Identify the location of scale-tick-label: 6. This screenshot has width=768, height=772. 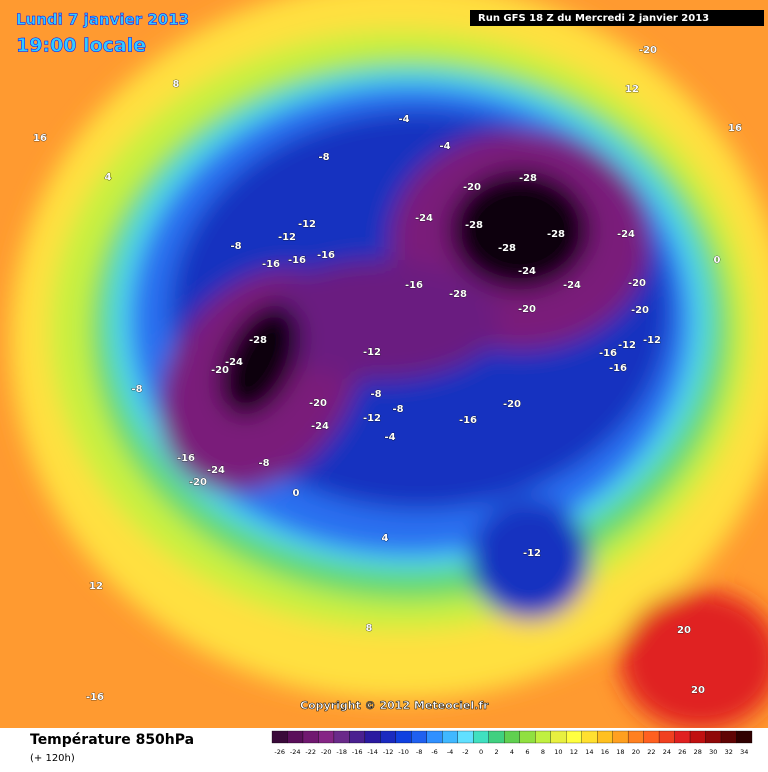
(527, 752).